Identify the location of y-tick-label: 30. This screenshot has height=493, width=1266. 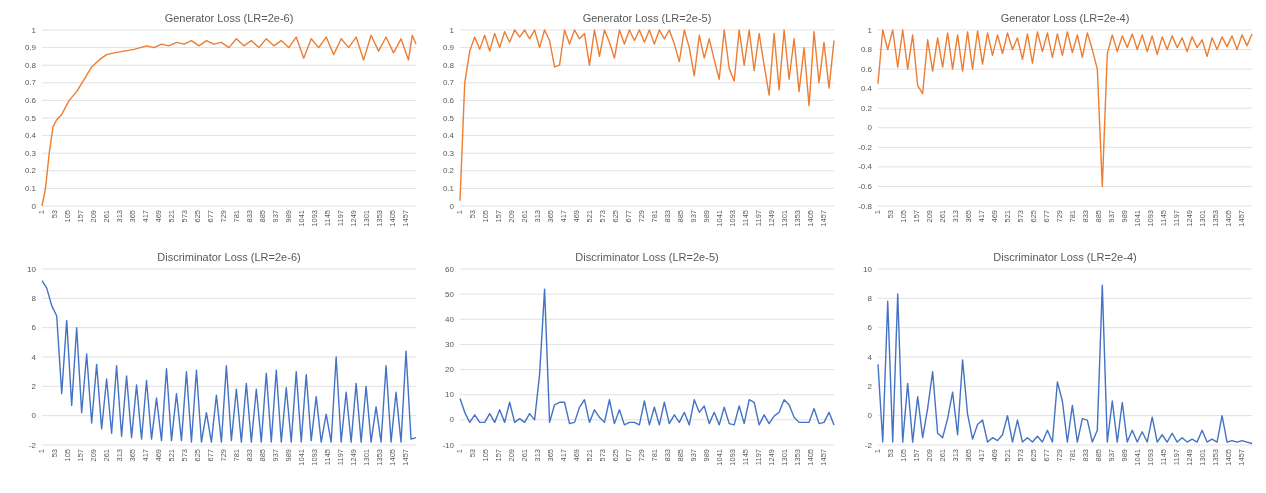
(450, 344).